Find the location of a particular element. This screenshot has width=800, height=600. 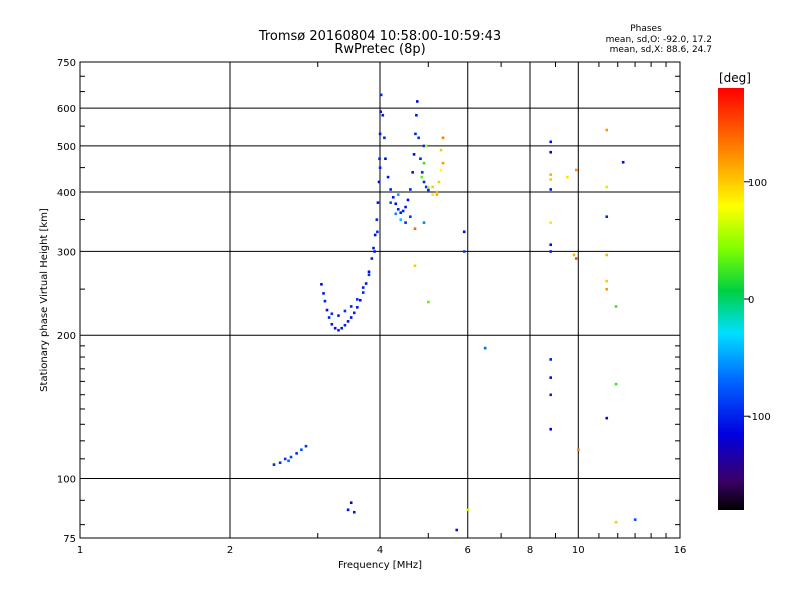

y-axis-label: Stationary phase Virtual Height [km] is located at coordinates (44, 300).